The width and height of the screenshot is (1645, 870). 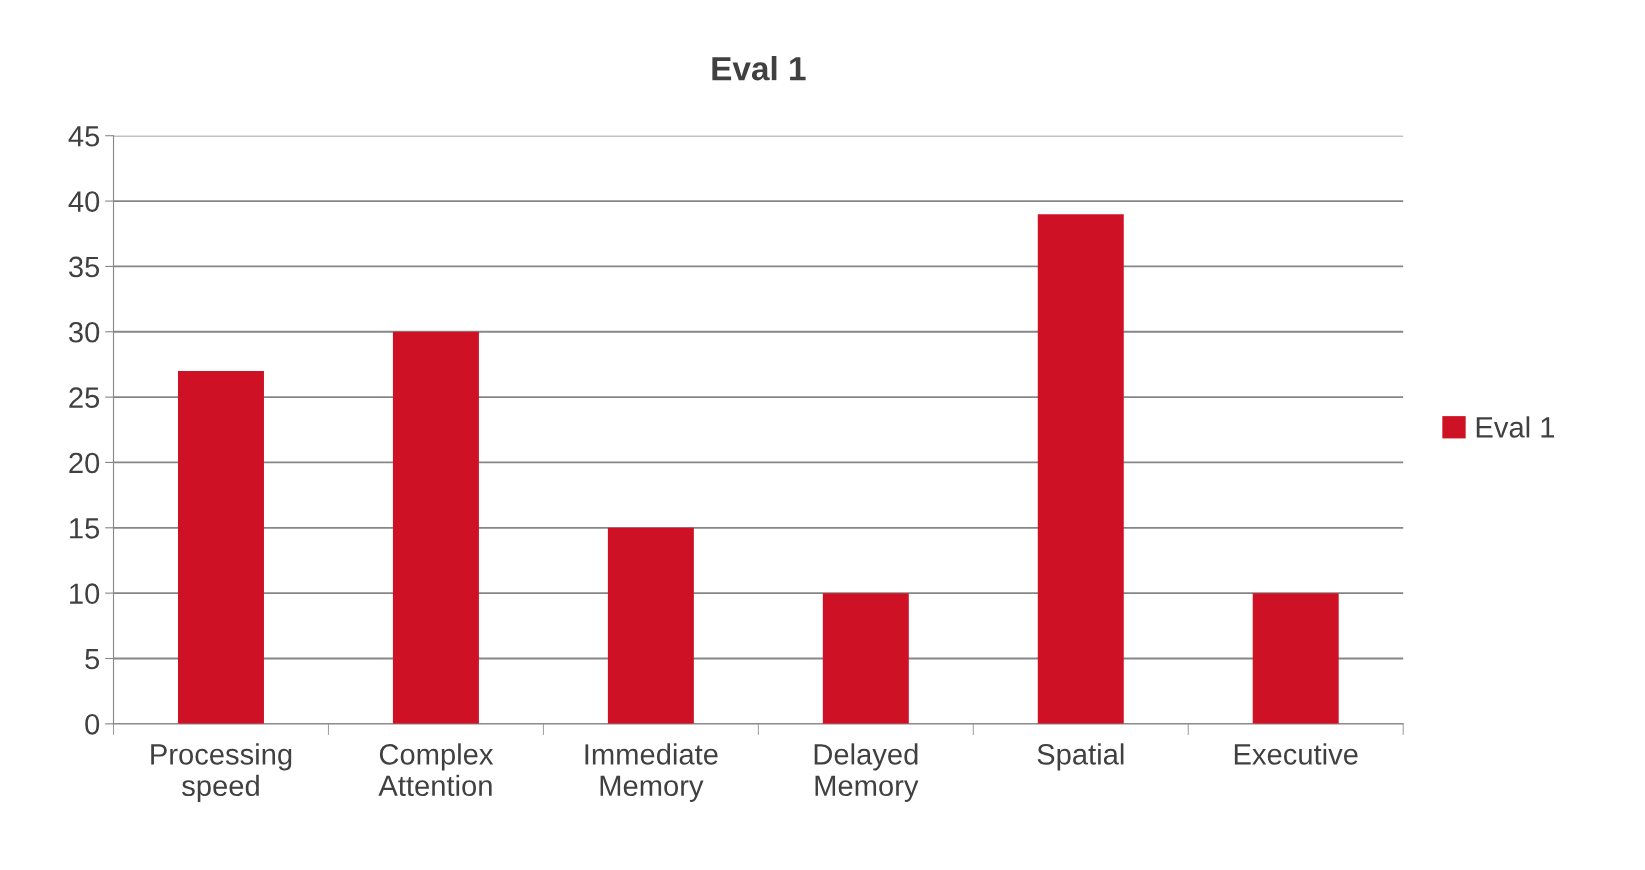 I want to click on y-tick-label: 5, so click(x=92, y=659).